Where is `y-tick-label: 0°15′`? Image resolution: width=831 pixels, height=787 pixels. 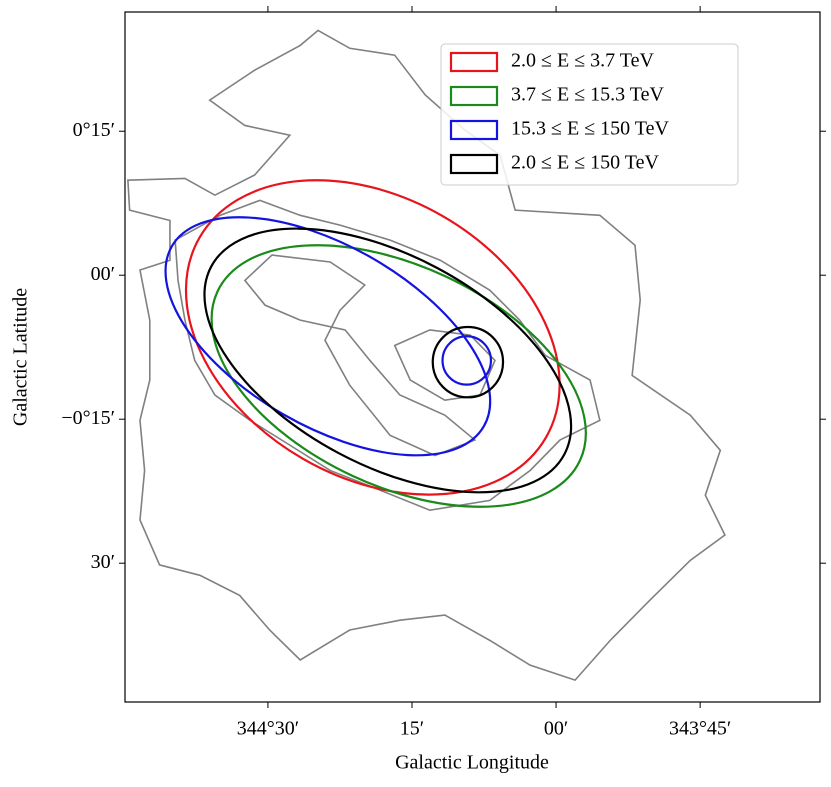 y-tick-label: 0°15′ is located at coordinates (94, 130).